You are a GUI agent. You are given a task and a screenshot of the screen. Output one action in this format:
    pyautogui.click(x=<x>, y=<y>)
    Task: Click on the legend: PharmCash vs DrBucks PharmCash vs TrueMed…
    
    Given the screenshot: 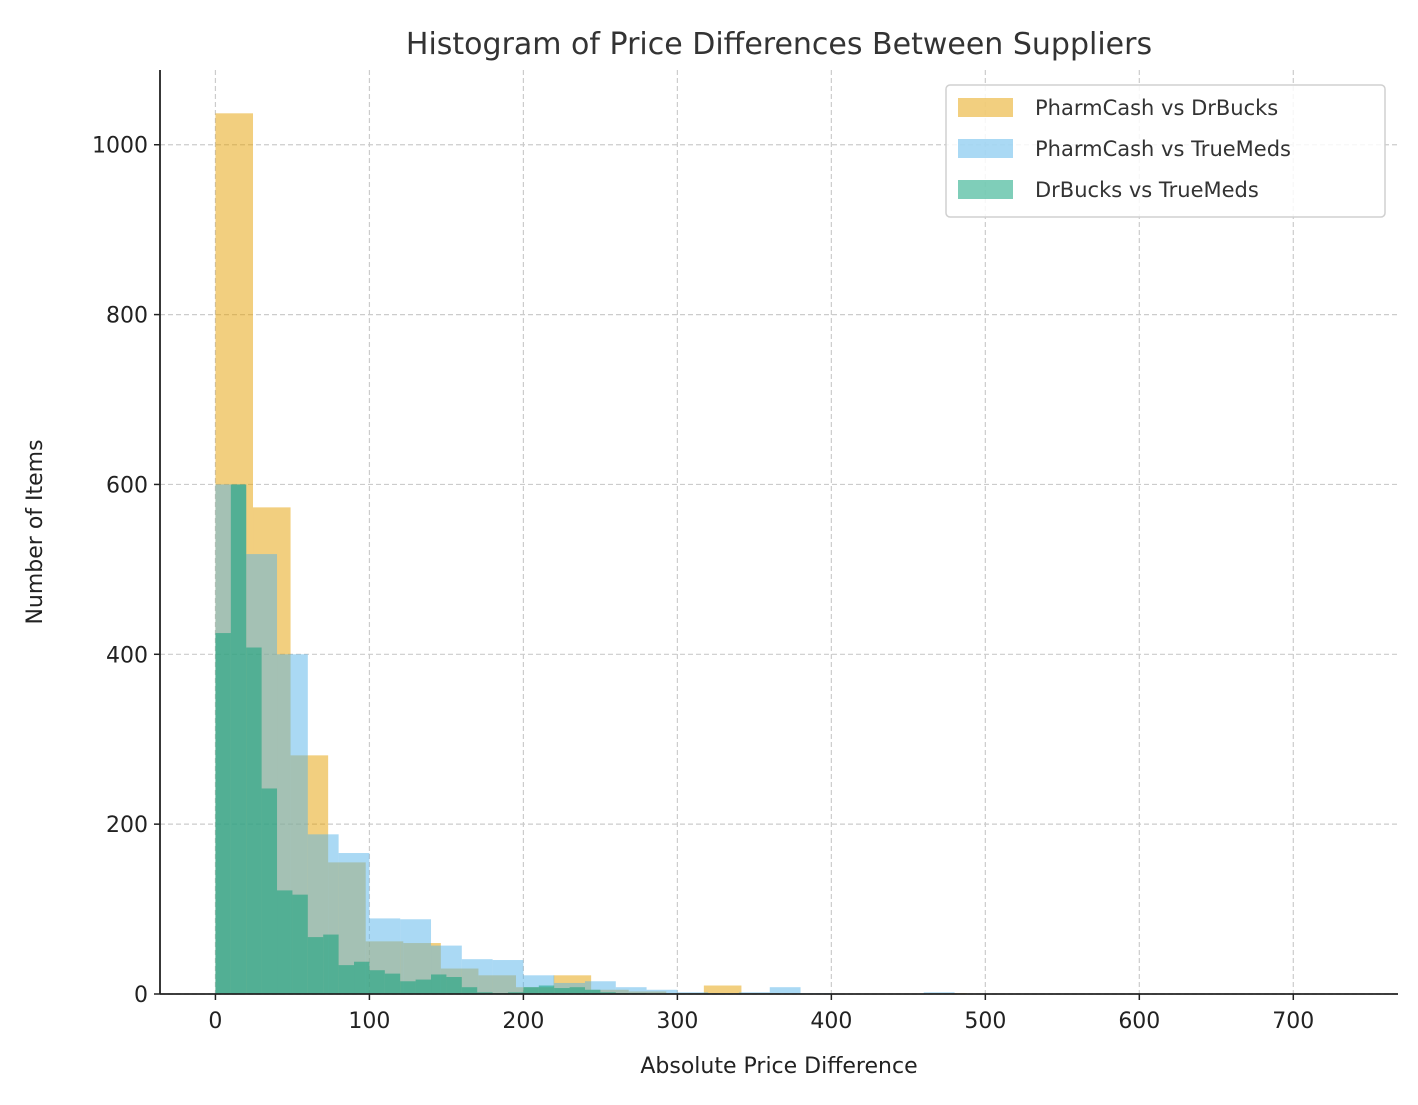 What is the action you would take?
    pyautogui.click(x=1165, y=151)
    